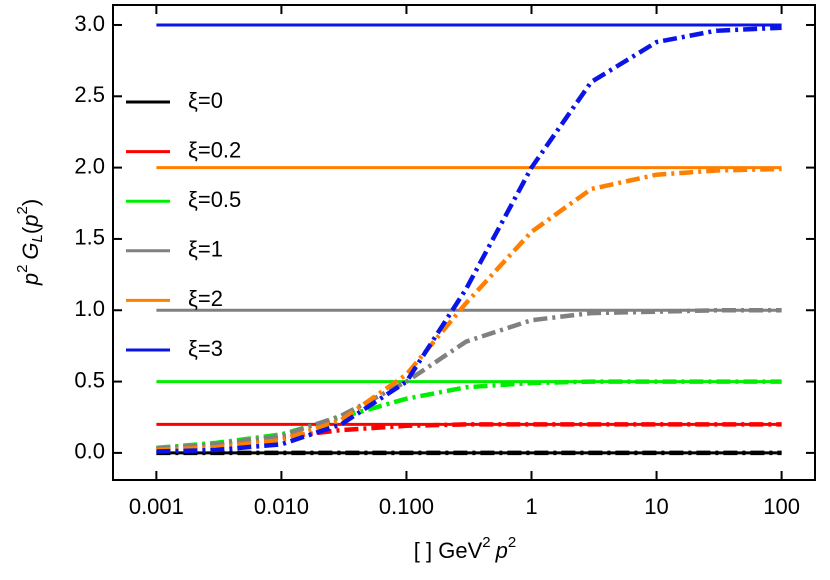 This screenshot has height=580, width=830. I want to click on y-tick-label: 2.5, so click(89, 94).